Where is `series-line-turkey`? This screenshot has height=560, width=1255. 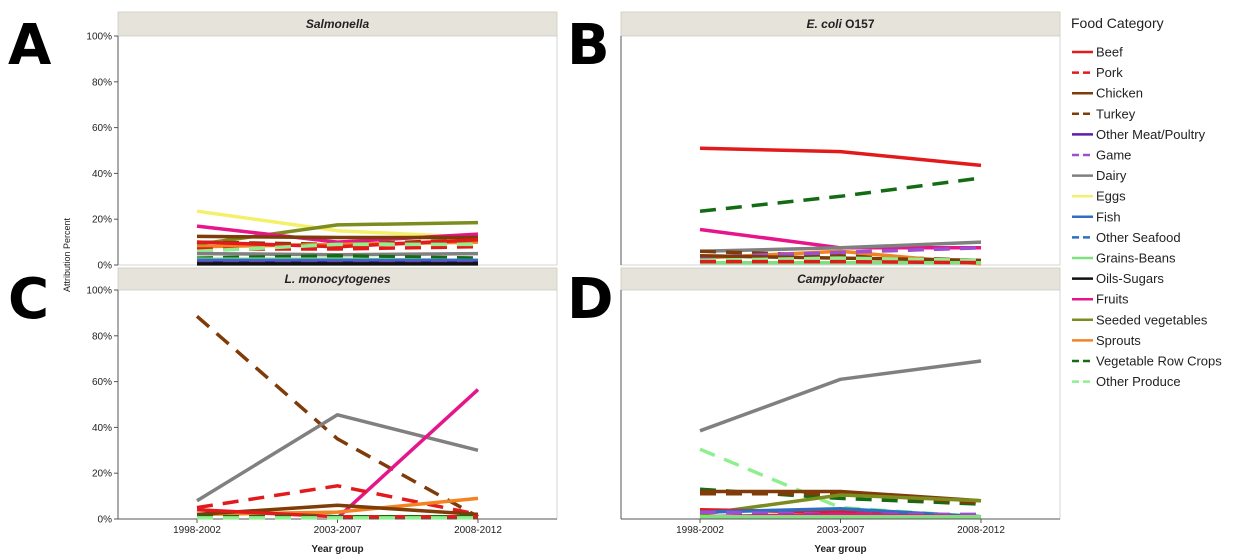 series-line-turkey is located at coordinates (337, 416).